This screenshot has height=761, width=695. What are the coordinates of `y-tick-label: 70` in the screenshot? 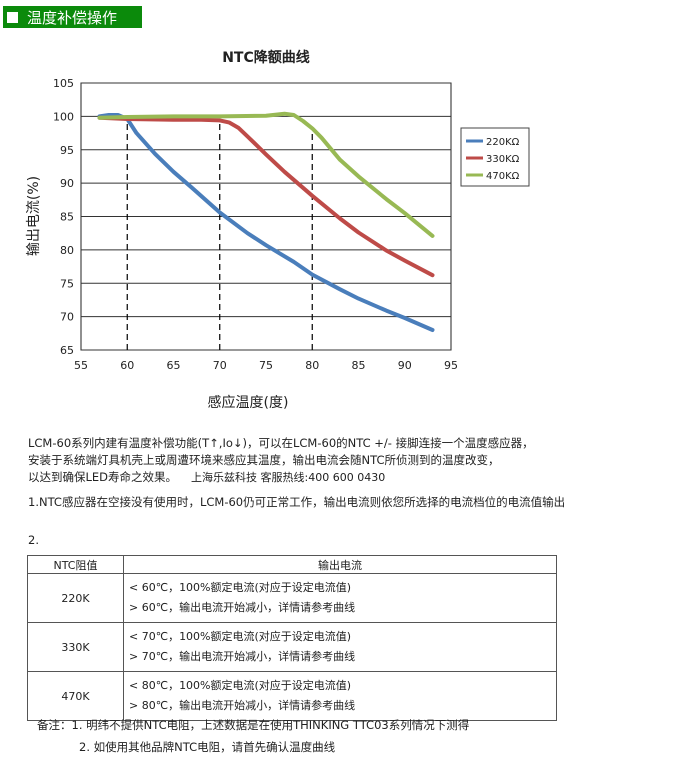 It's located at (67, 317).